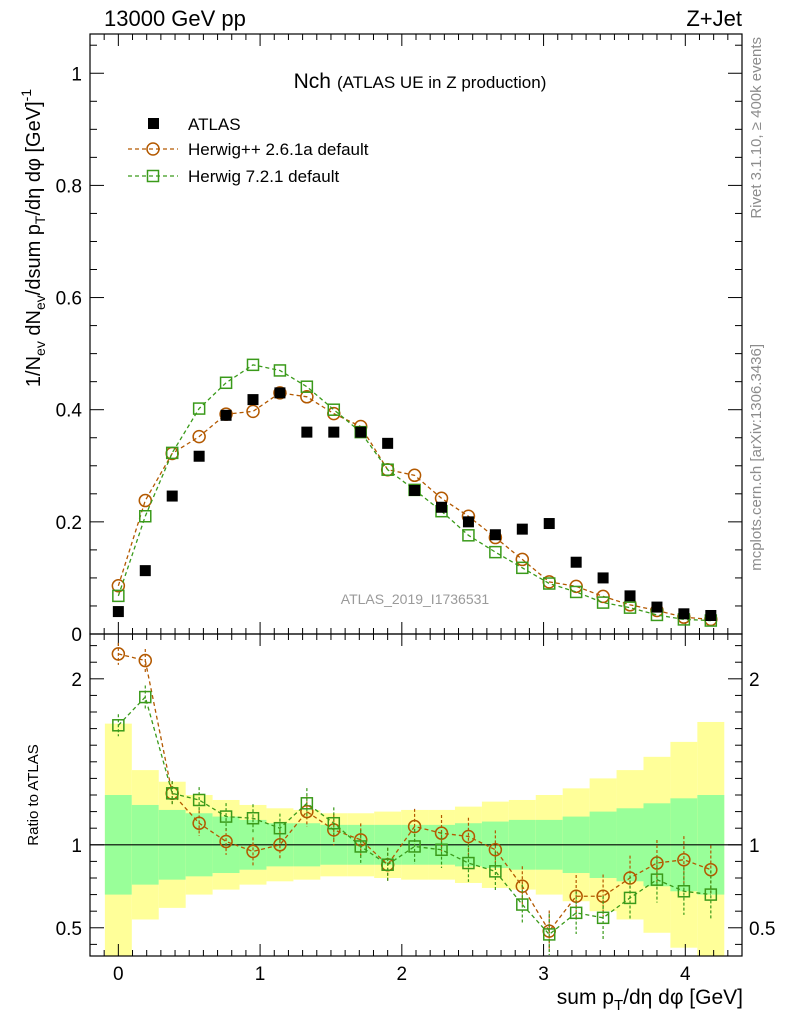 The width and height of the screenshot is (786, 1024). What do you see at coordinates (76, 680) in the screenshot?
I see `y-tick-label-ratio-left-2: 2` at bounding box center [76, 680].